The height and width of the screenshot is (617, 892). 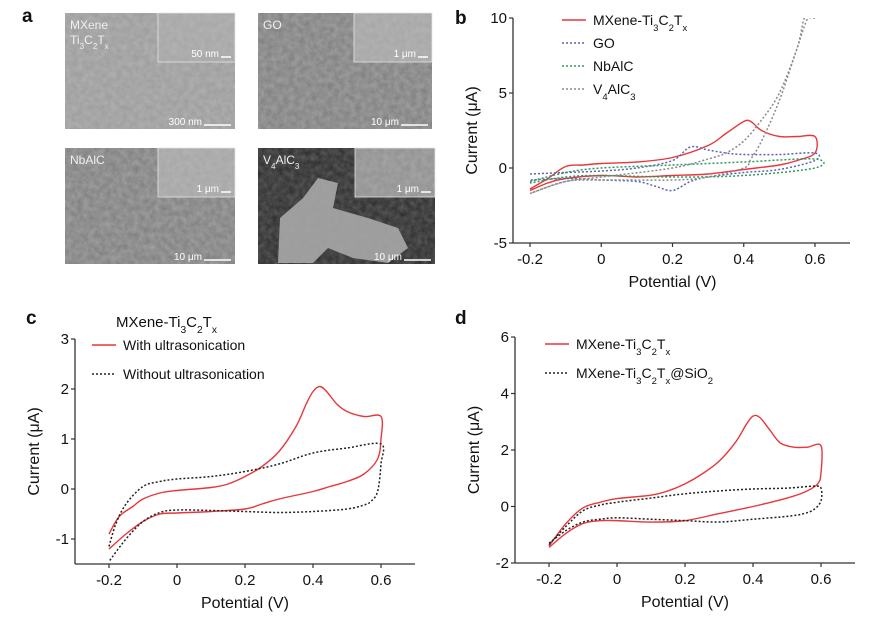 I want to click on series-line-nbalc, so click(x=677, y=171).